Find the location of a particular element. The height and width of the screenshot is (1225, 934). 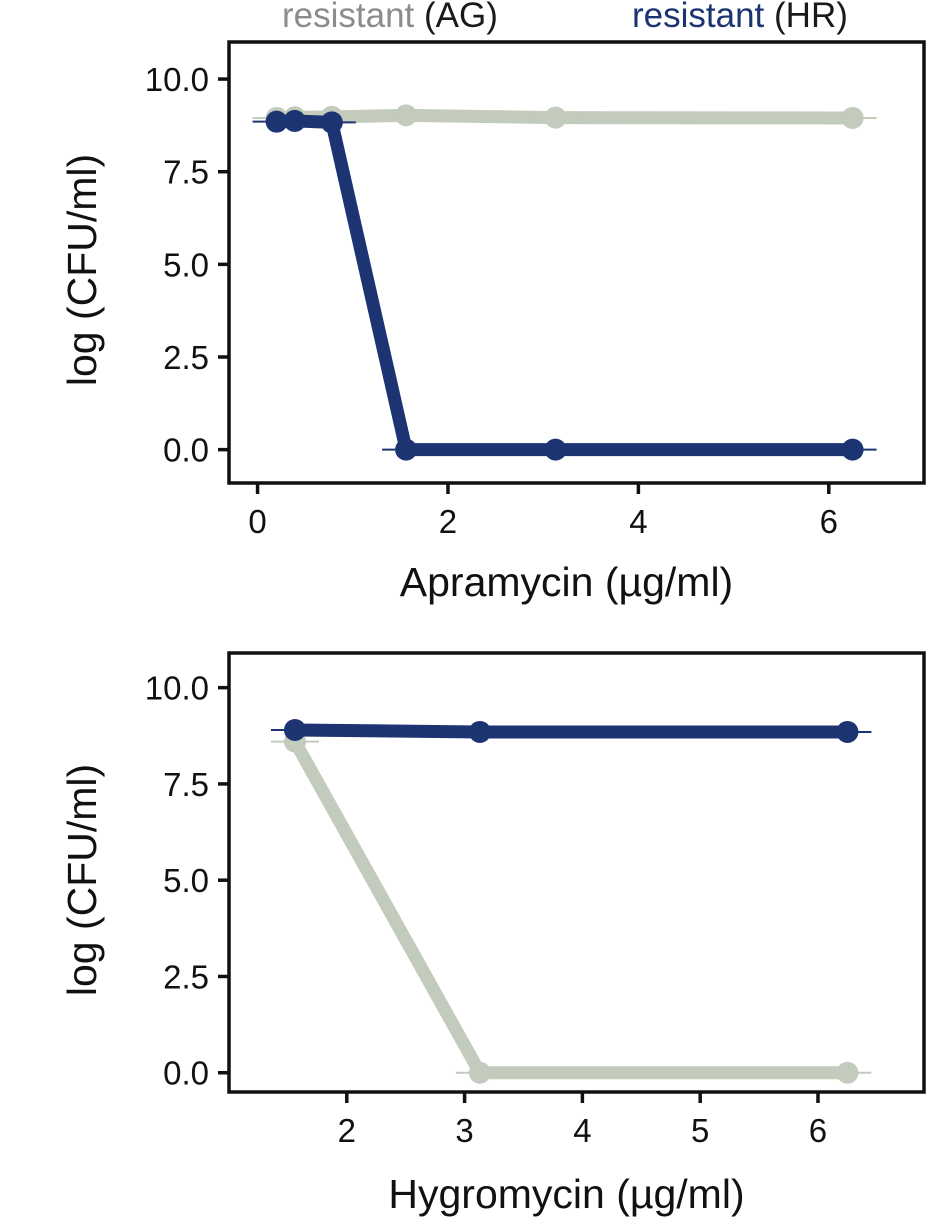

legend-ag-code: (AG) is located at coordinates (461, 17).